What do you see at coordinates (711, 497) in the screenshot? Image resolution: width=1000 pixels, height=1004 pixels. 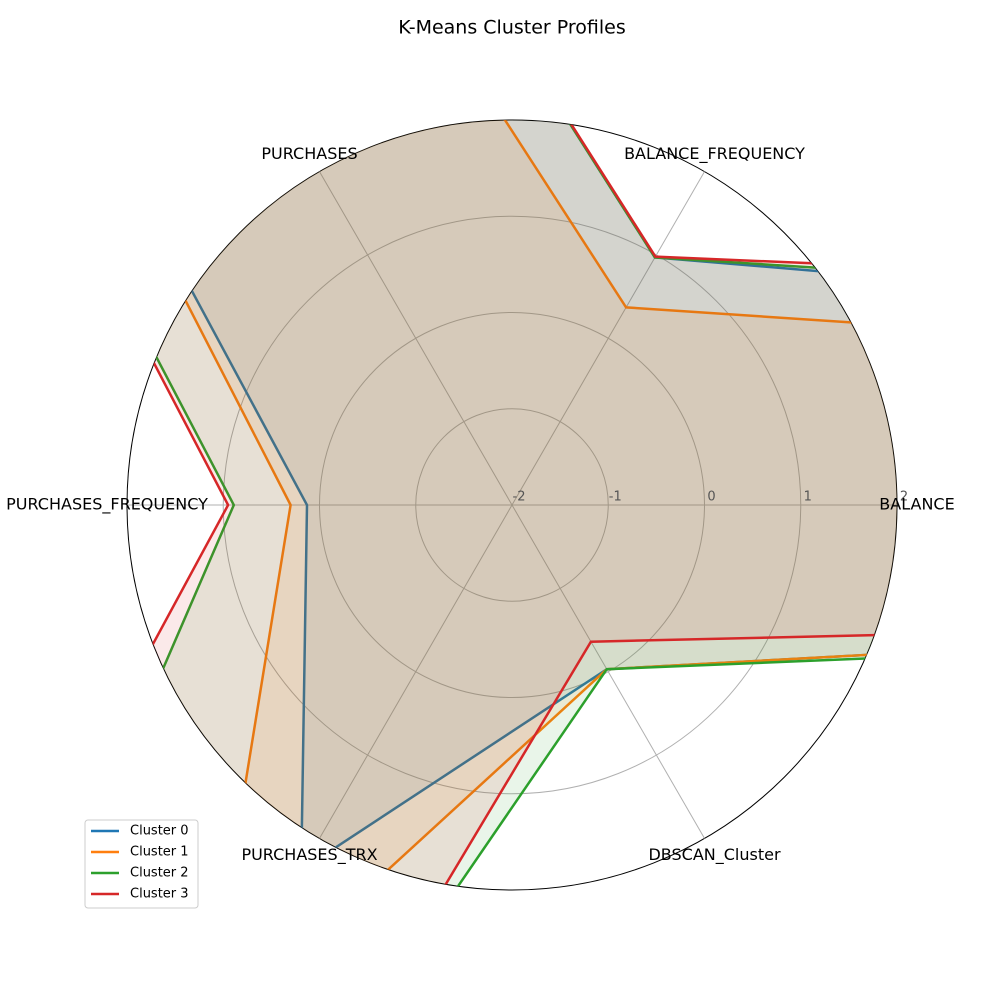 I see `r-tick-label: 0` at bounding box center [711, 497].